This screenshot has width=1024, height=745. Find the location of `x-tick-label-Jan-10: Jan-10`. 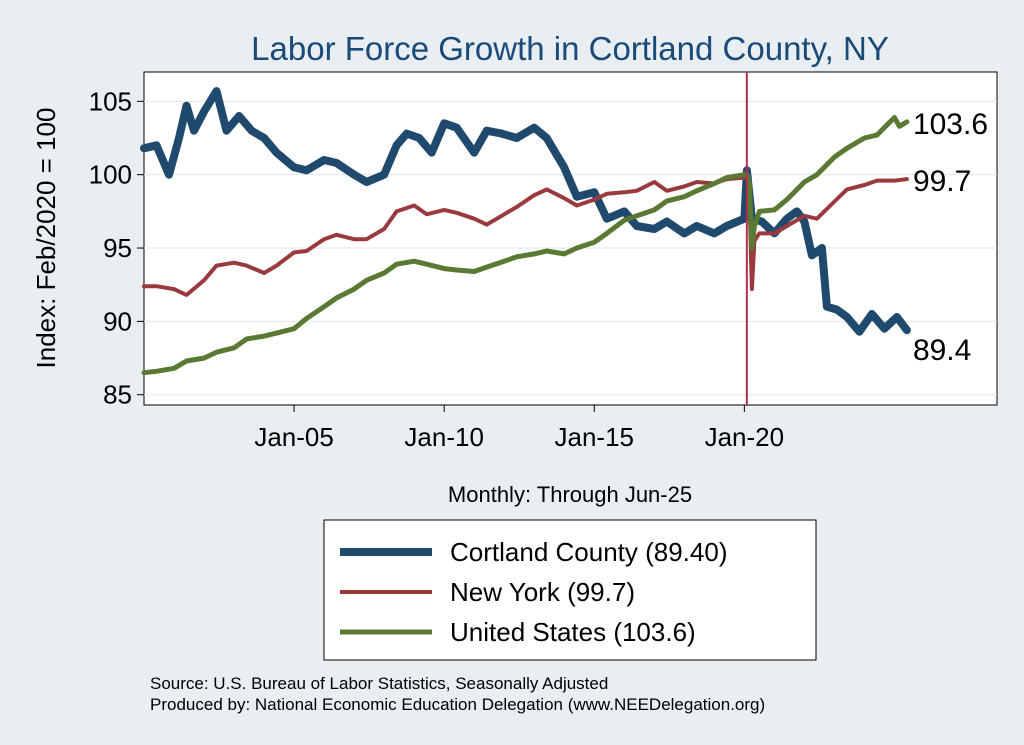

x-tick-label-Jan-10: Jan-10 is located at coordinates (444, 437).